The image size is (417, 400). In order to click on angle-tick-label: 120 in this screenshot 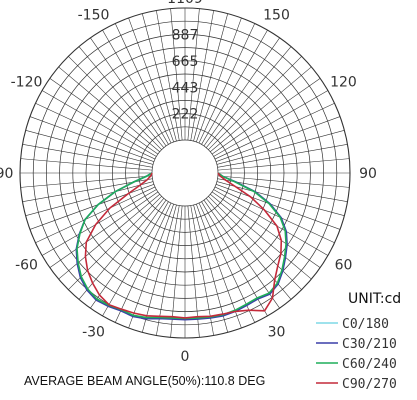, I will do `click(343, 83)`.